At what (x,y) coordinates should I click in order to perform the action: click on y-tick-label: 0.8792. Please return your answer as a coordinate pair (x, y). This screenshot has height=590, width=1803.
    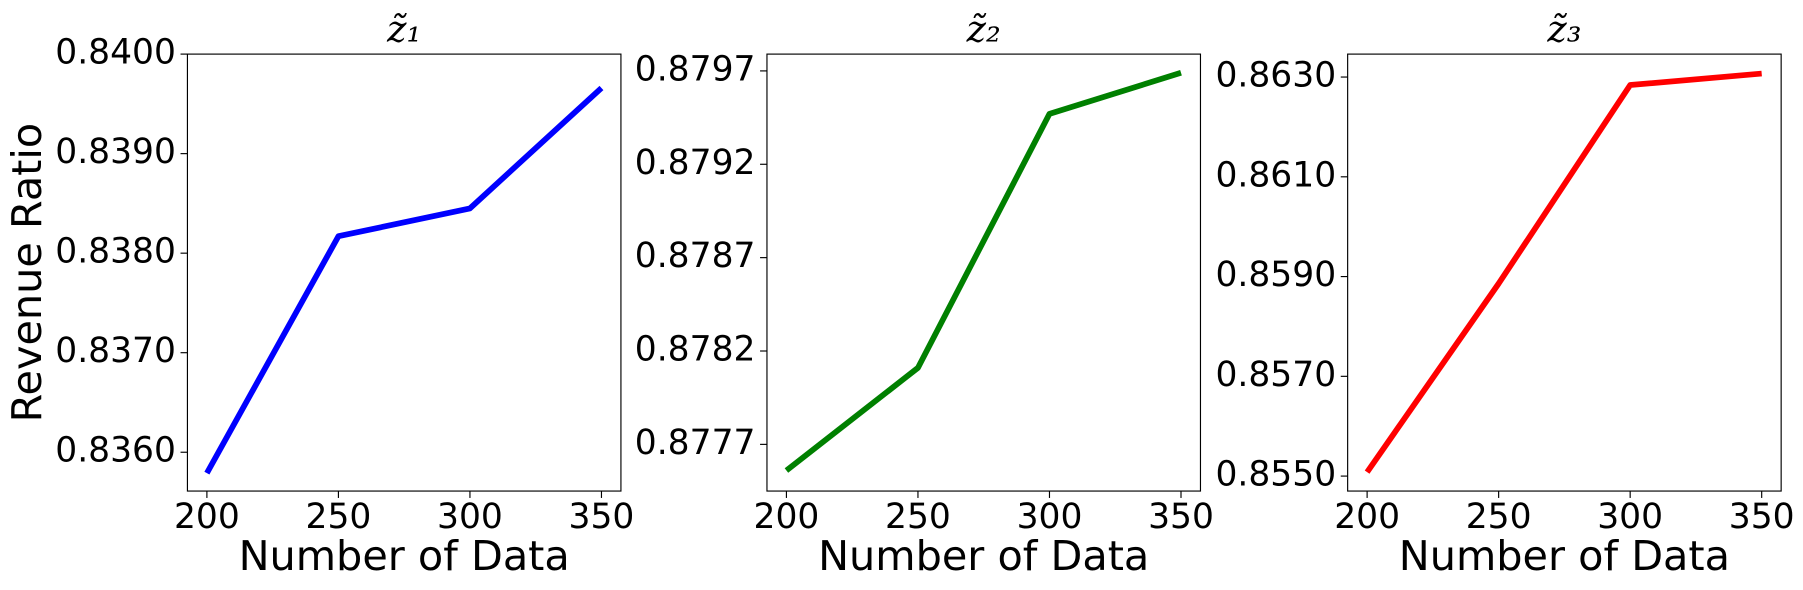
    Looking at the image, I should click on (695, 163).